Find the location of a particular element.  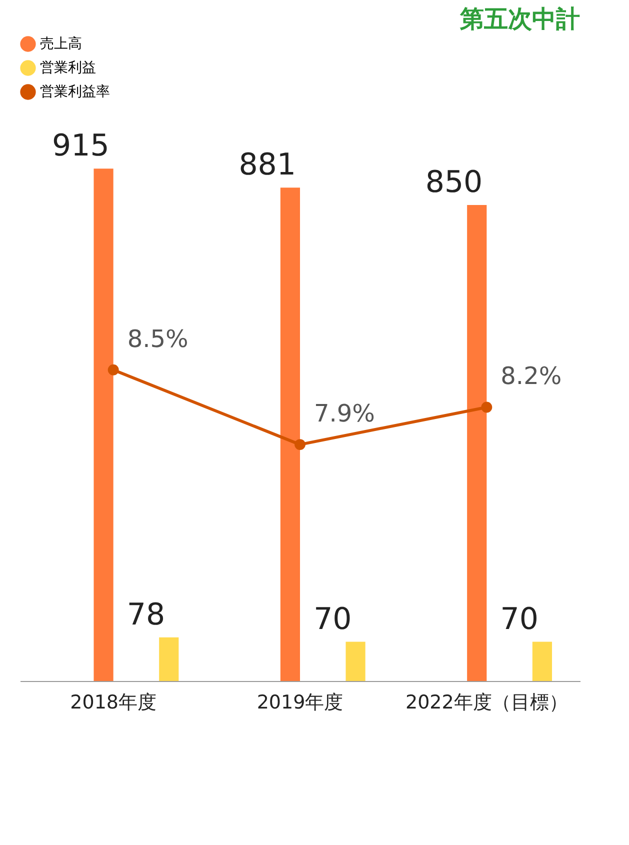

data-label: 8.5% is located at coordinates (157, 338).